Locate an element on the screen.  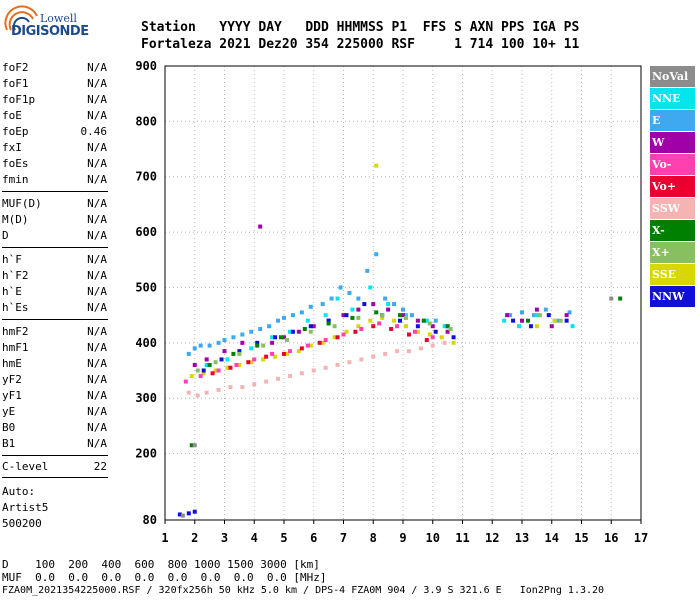
param-name: foE is located at coordinates (12, 115).